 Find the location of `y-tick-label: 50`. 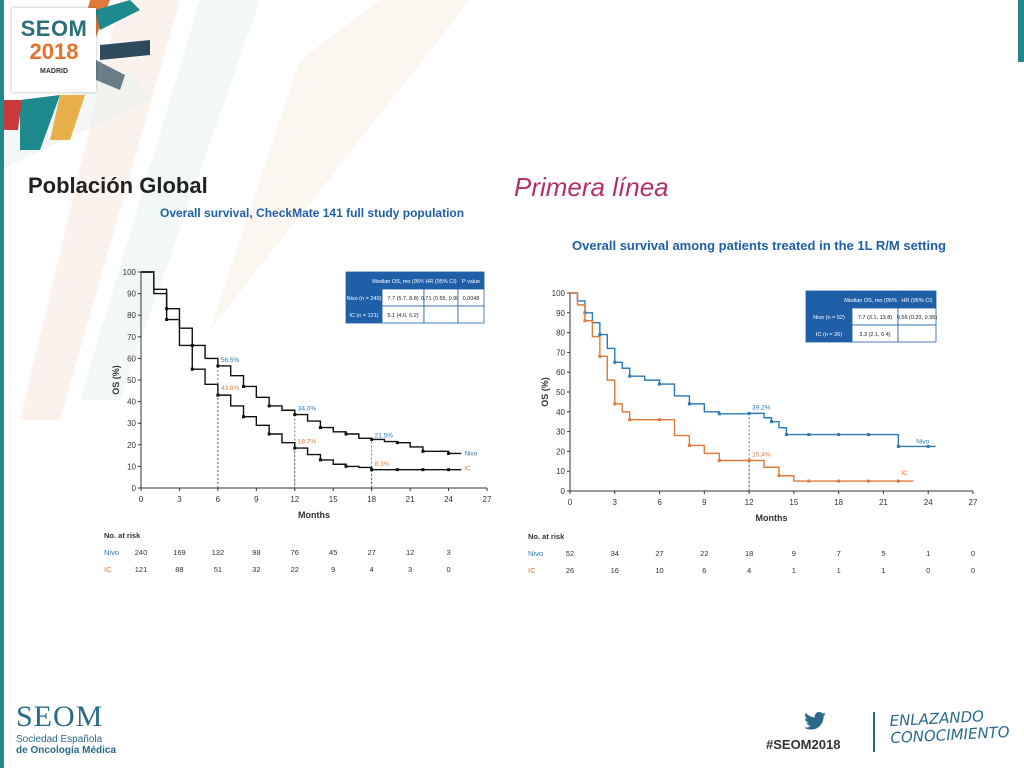

y-tick-label: 50 is located at coordinates (560, 392).